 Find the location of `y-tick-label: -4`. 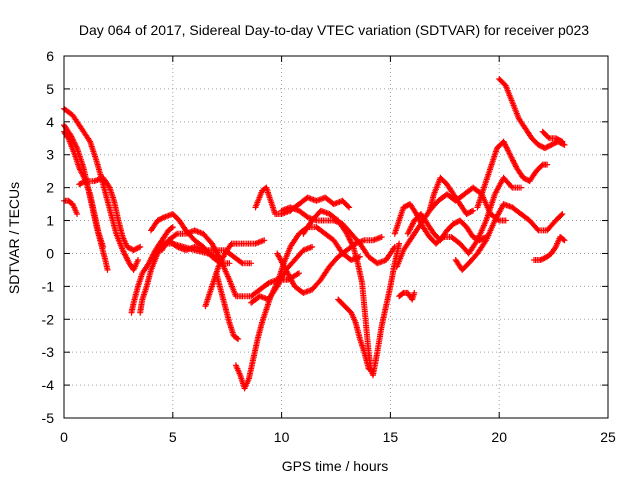

y-tick-label: -4 is located at coordinates (48, 385).